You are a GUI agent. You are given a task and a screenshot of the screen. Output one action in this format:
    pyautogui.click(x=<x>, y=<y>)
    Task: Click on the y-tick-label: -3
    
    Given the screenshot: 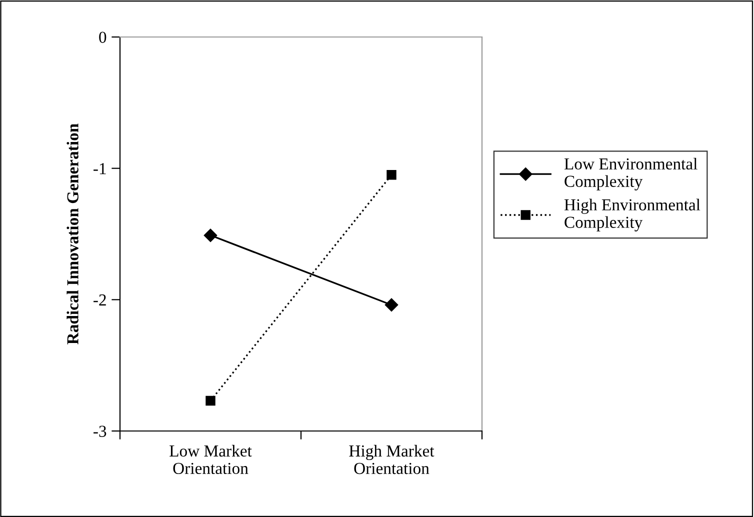 What is the action you would take?
    pyautogui.click(x=100, y=431)
    